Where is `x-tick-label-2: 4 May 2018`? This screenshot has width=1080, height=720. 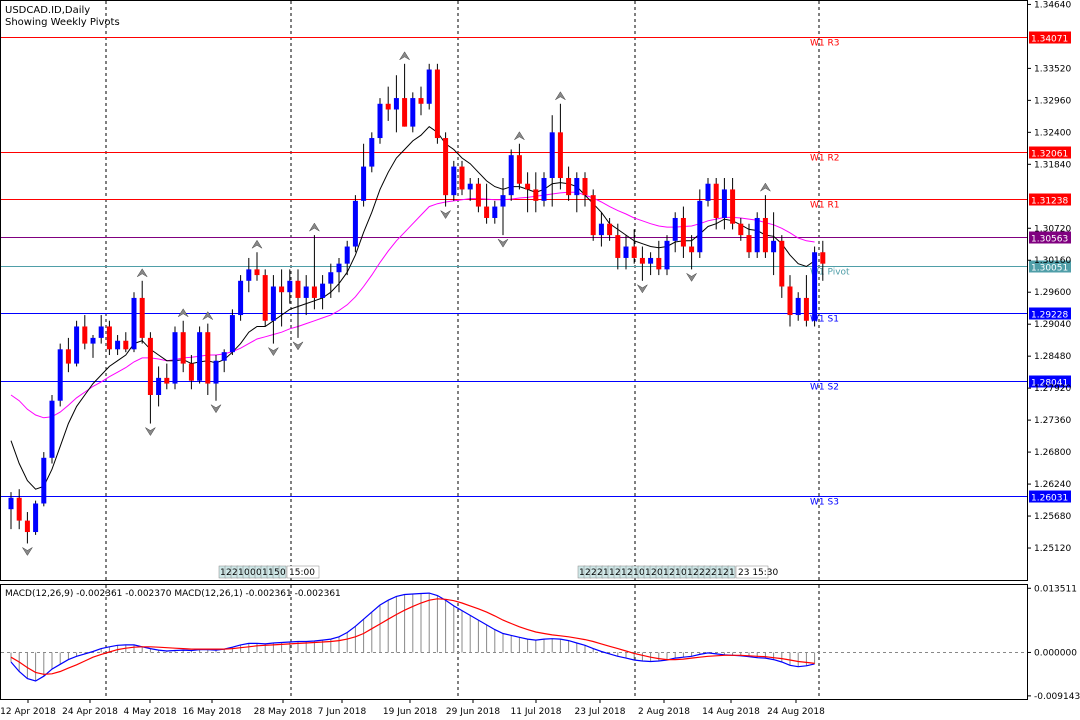
x-tick-label-2: 4 May 2018 is located at coordinates (150, 712).